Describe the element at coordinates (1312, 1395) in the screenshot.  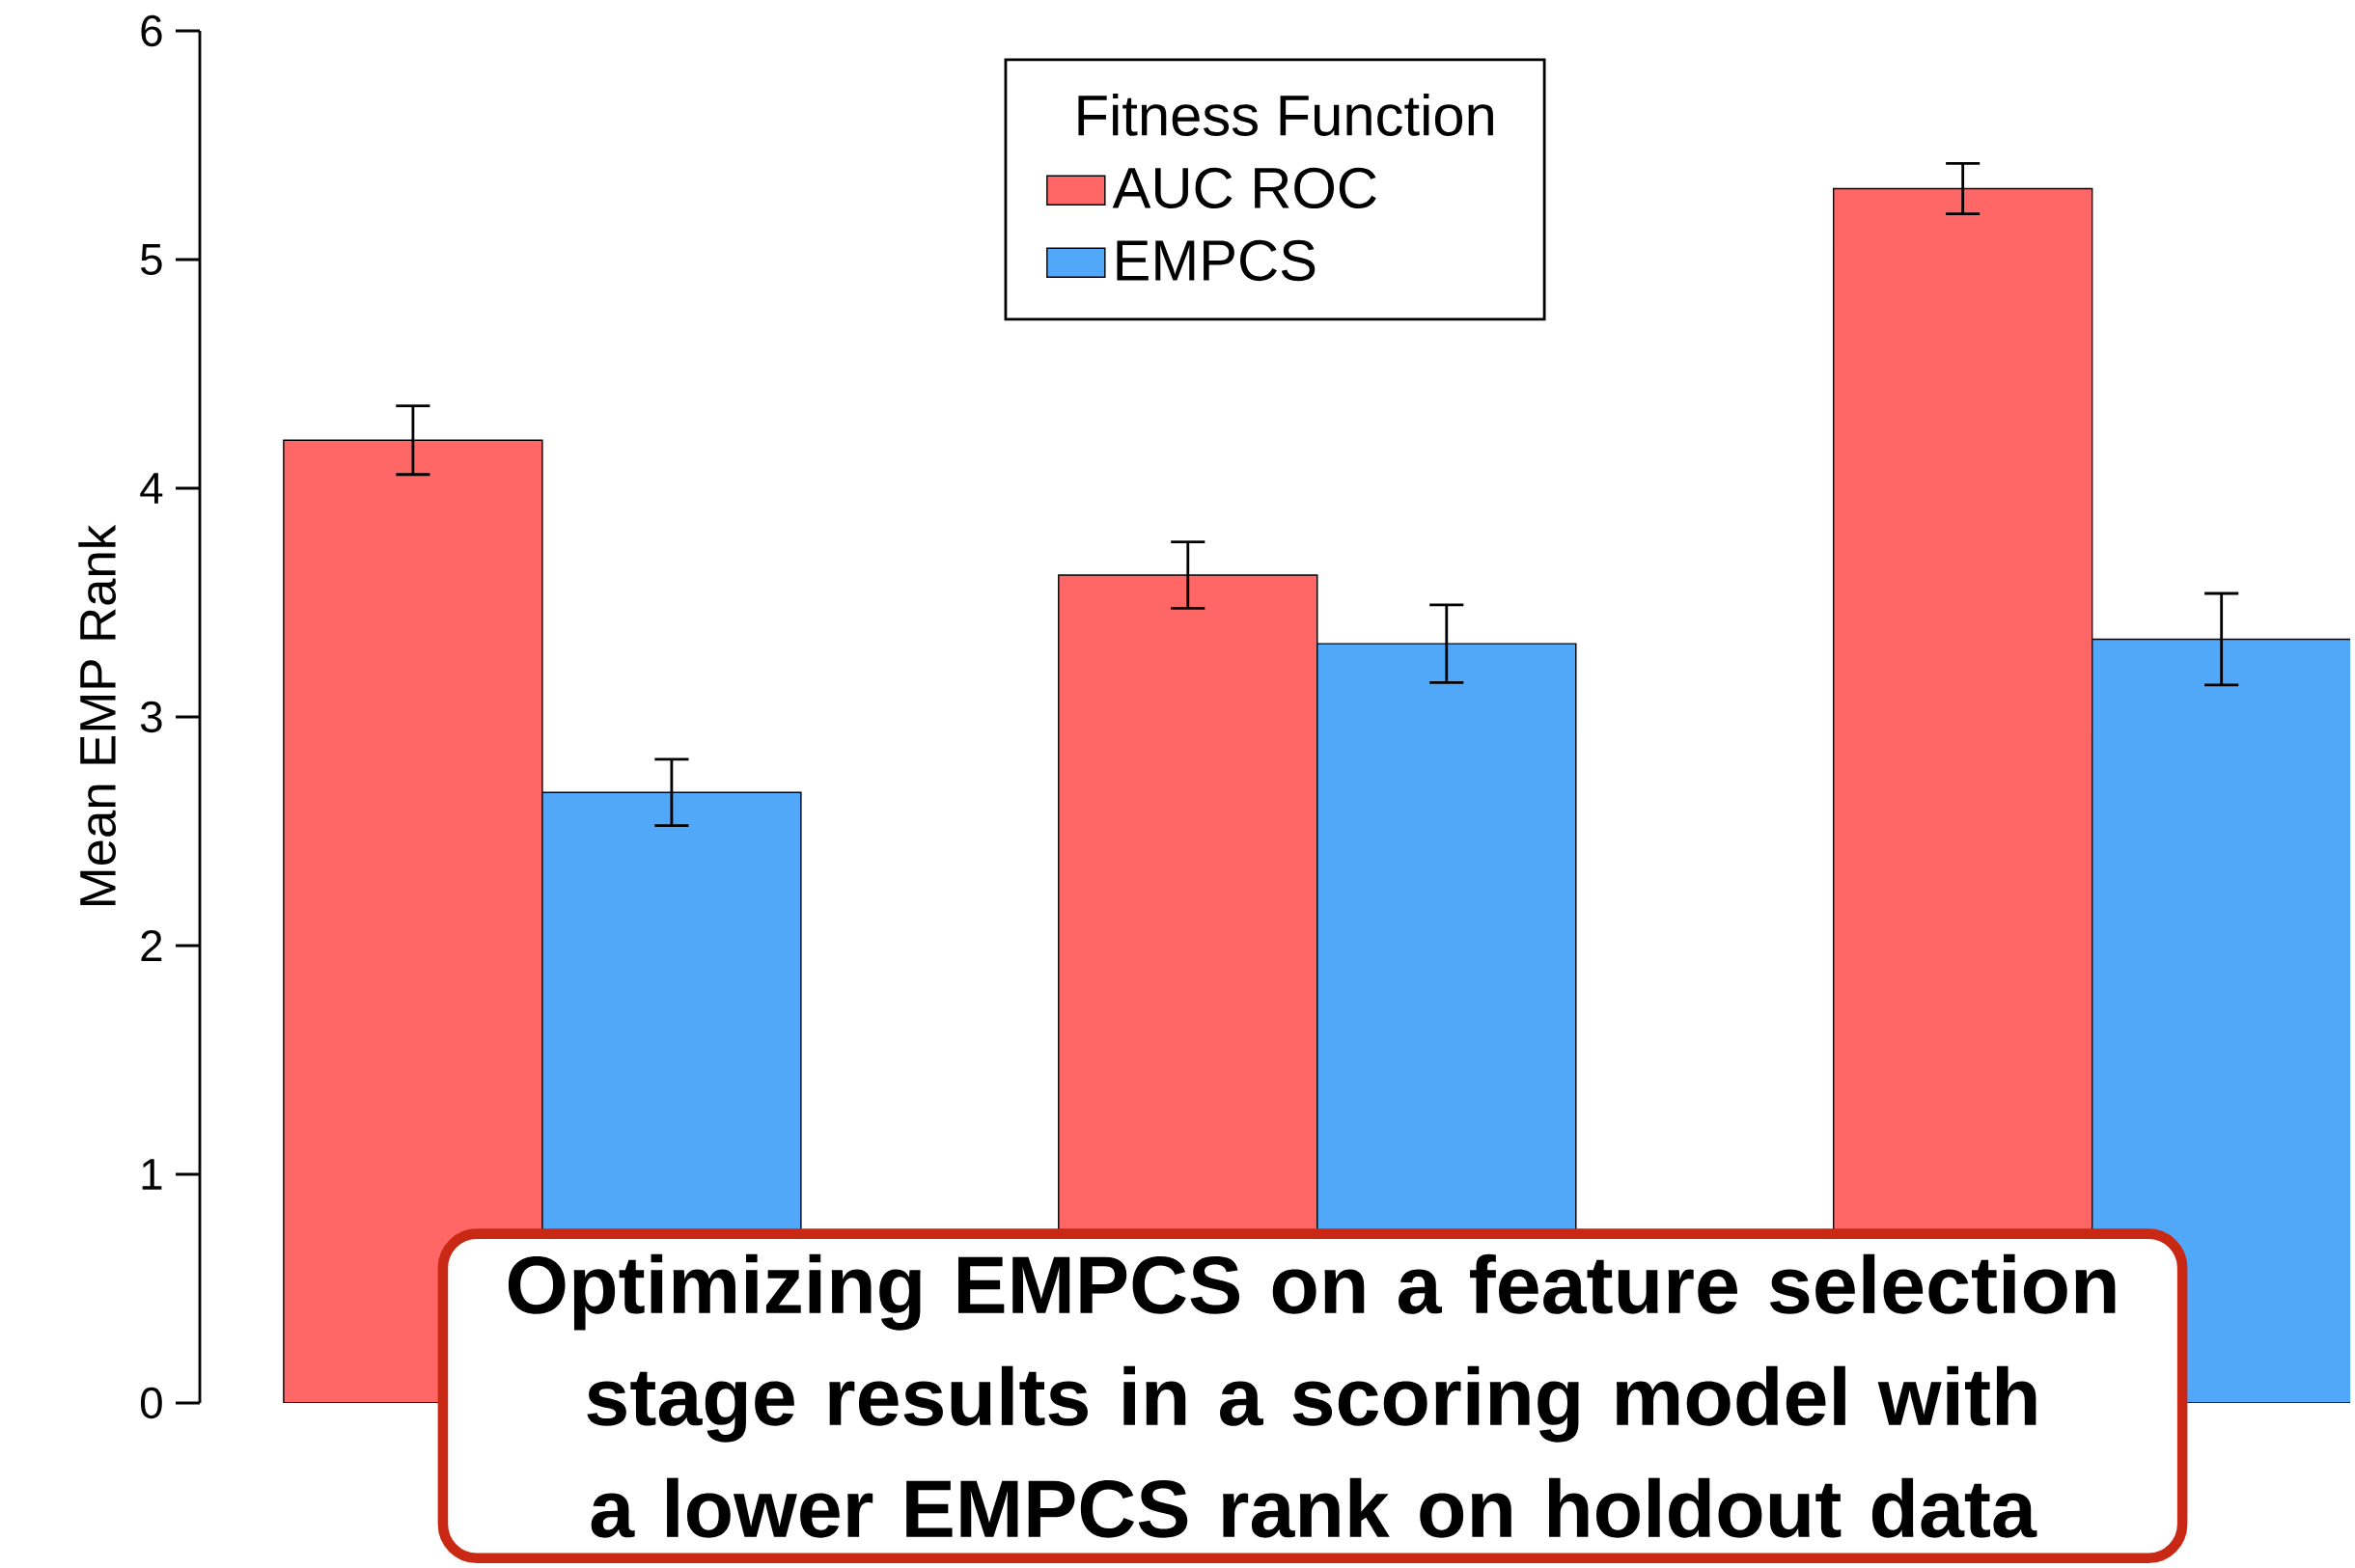
I see `annotation: Optimizing EMPCS on a feature selection stage results in a scoring model with a lower EMPCS rank on holdout data` at that location.